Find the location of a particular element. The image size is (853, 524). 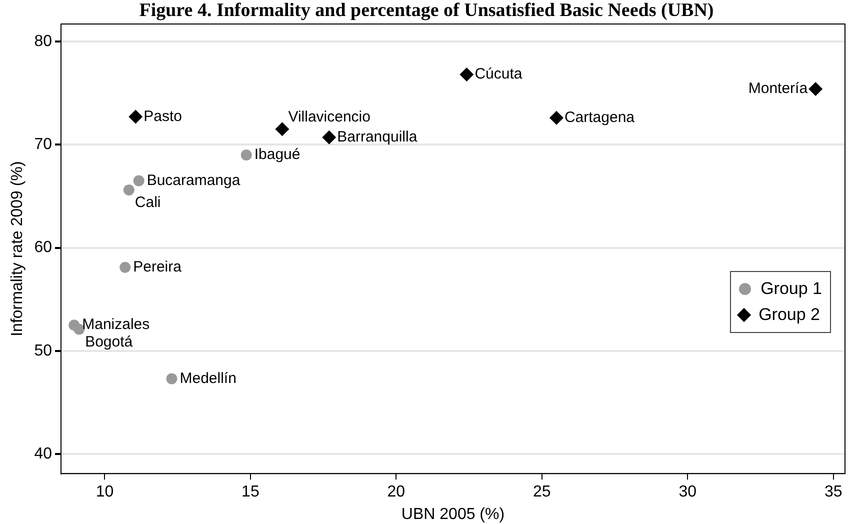

x-tick-label: 30 is located at coordinates (687, 492).